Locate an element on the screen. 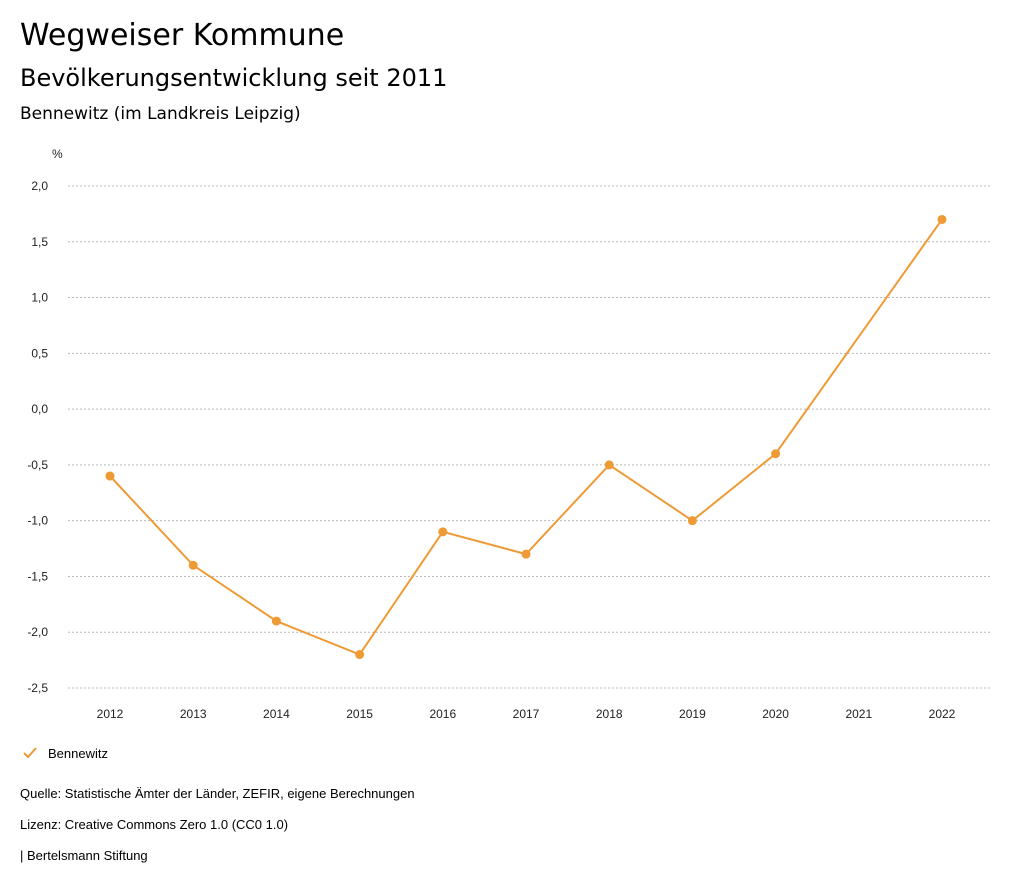  x-tick-label: 2016 is located at coordinates (442, 714).